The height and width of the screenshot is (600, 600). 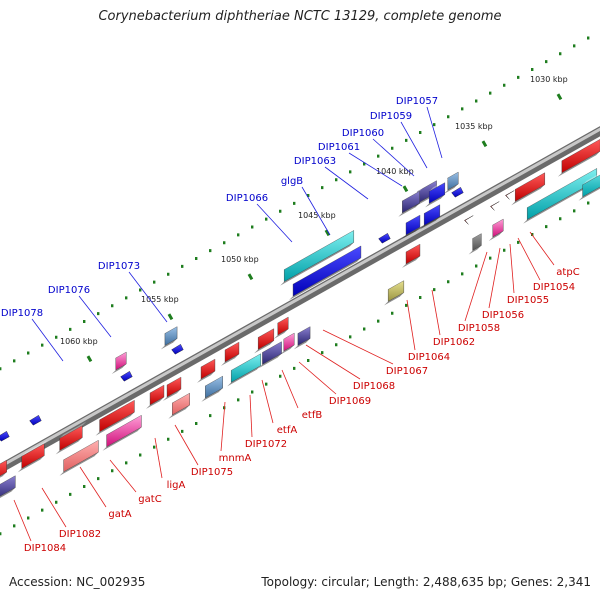 What do you see at coordinates (240, 259) in the screenshot?
I see `kbp-label: 1050 kbp` at bounding box center [240, 259].